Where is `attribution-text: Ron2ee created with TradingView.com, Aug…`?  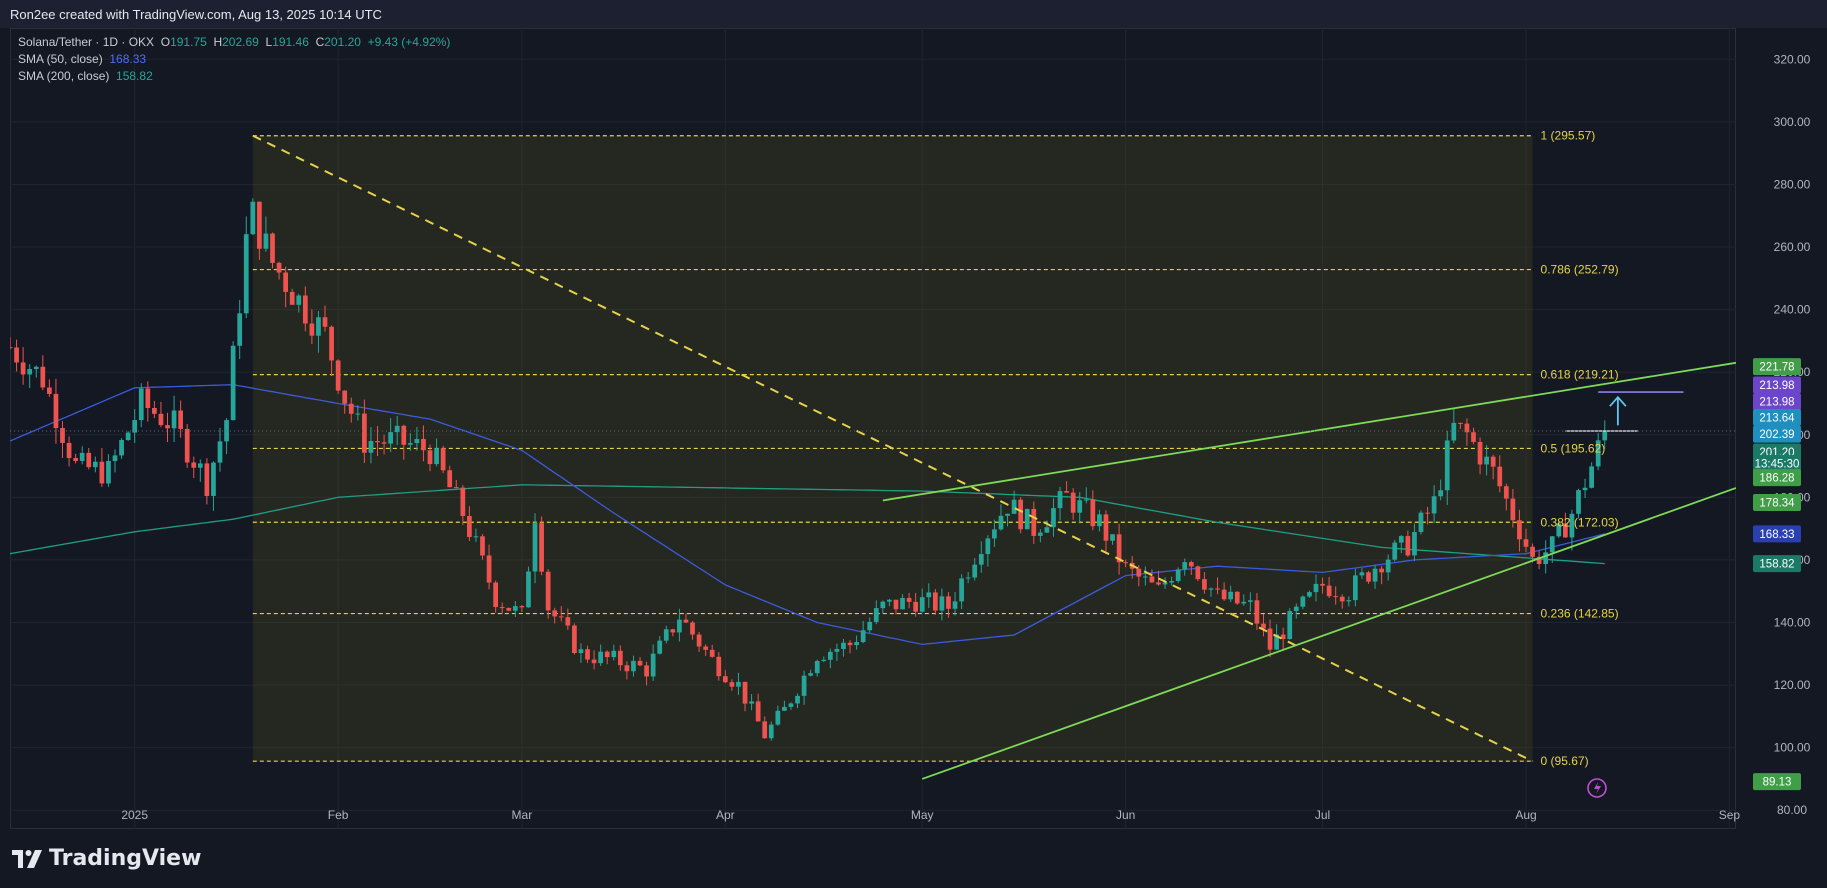
attribution-text: Ron2ee created with TradingView.com, Aug… is located at coordinates (196, 14).